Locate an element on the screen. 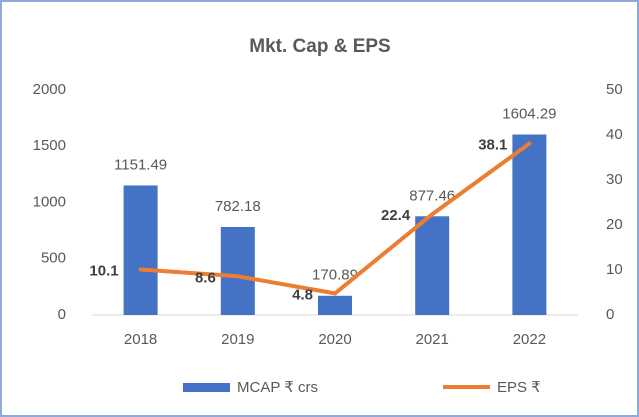 This screenshot has width=639, height=417. x-tick-label: 2021 is located at coordinates (432, 339).